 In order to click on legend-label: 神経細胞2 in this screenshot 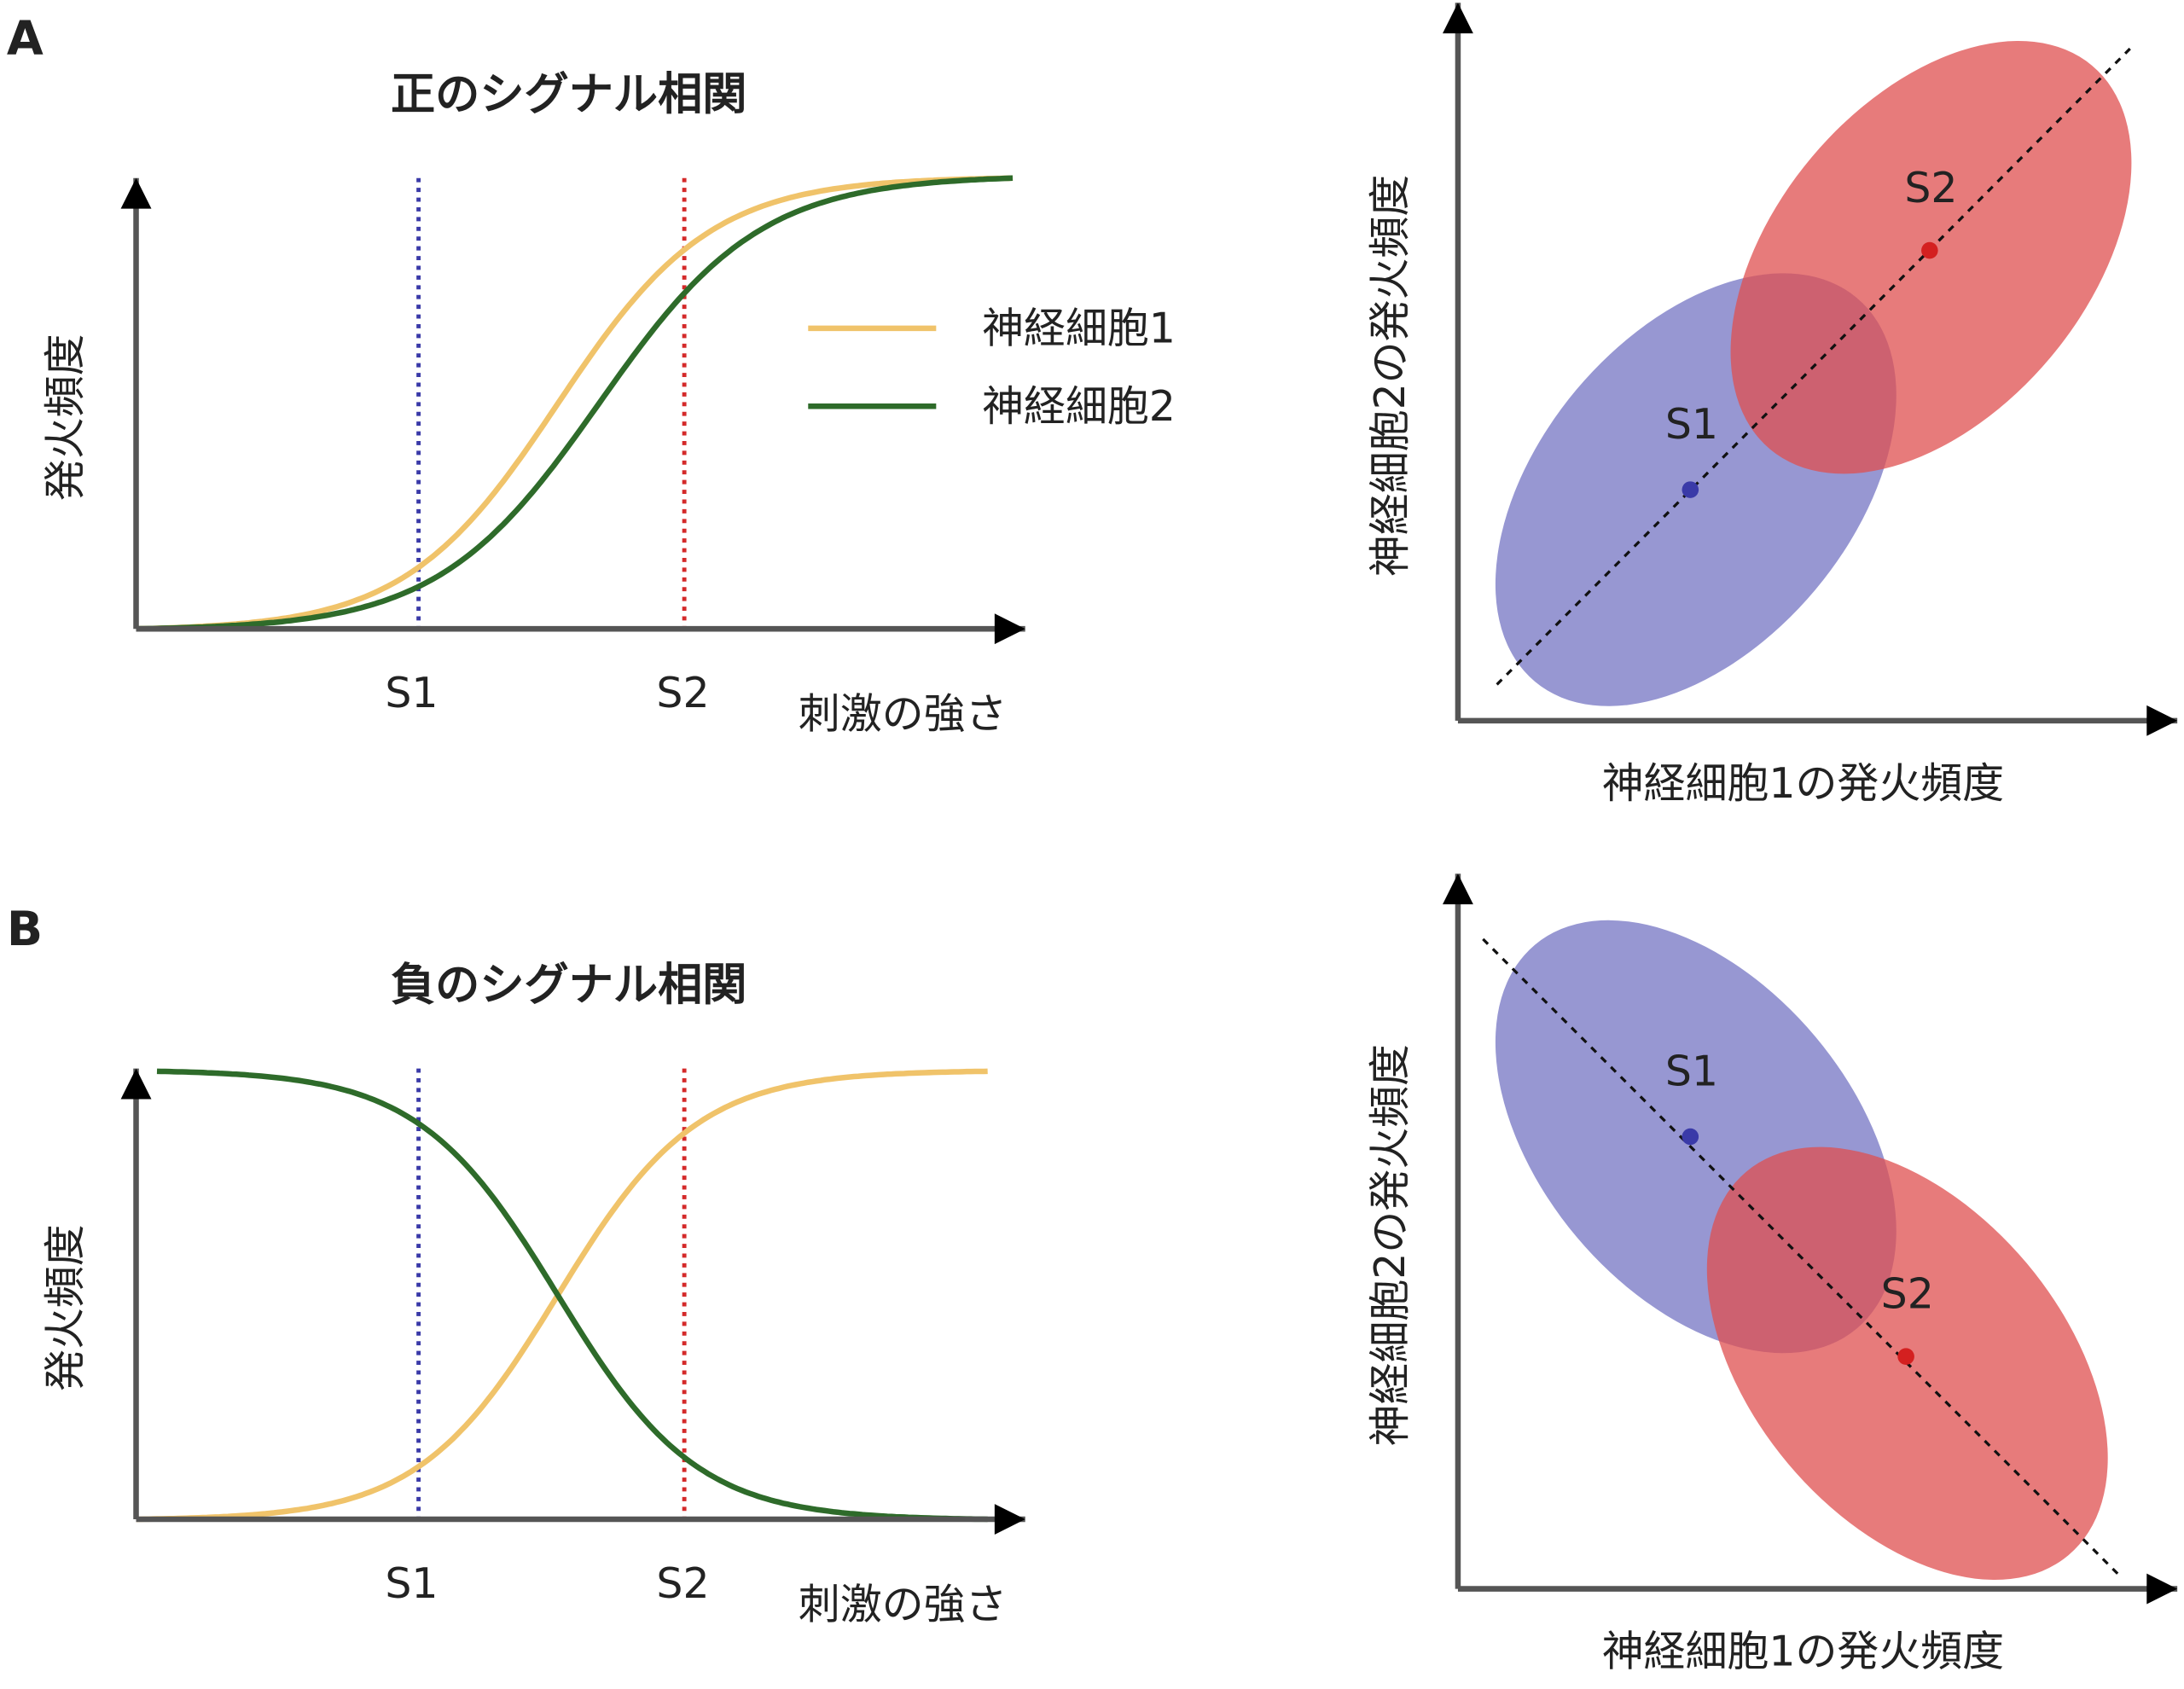, I will do `click(1079, 407)`.